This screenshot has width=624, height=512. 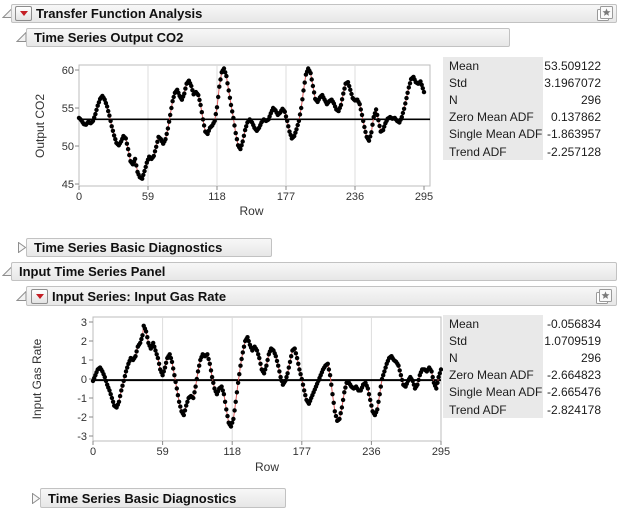 What do you see at coordinates (314, 13) in the screenshot?
I see `outline-header-transfer-function-analysis: Transfer Function Analysis` at bounding box center [314, 13].